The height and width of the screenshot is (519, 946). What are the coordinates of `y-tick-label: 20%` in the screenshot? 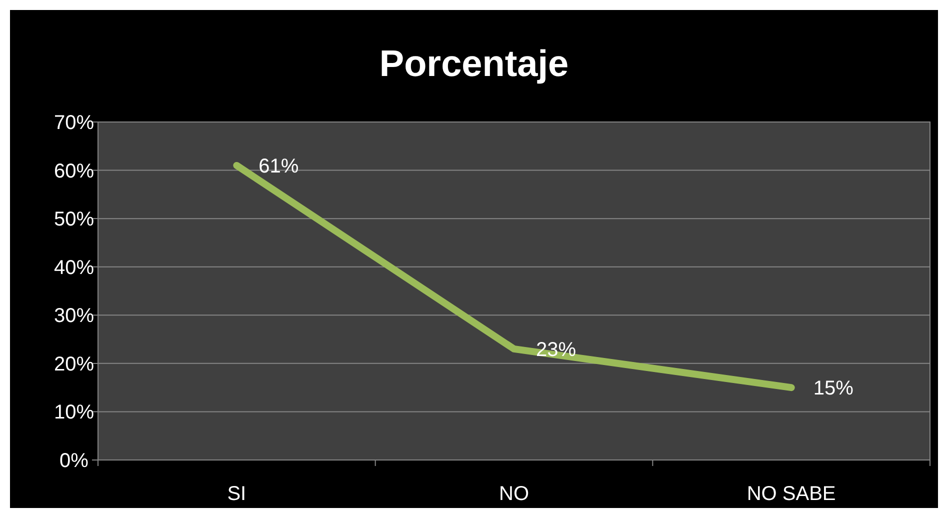 It's located at (74, 364).